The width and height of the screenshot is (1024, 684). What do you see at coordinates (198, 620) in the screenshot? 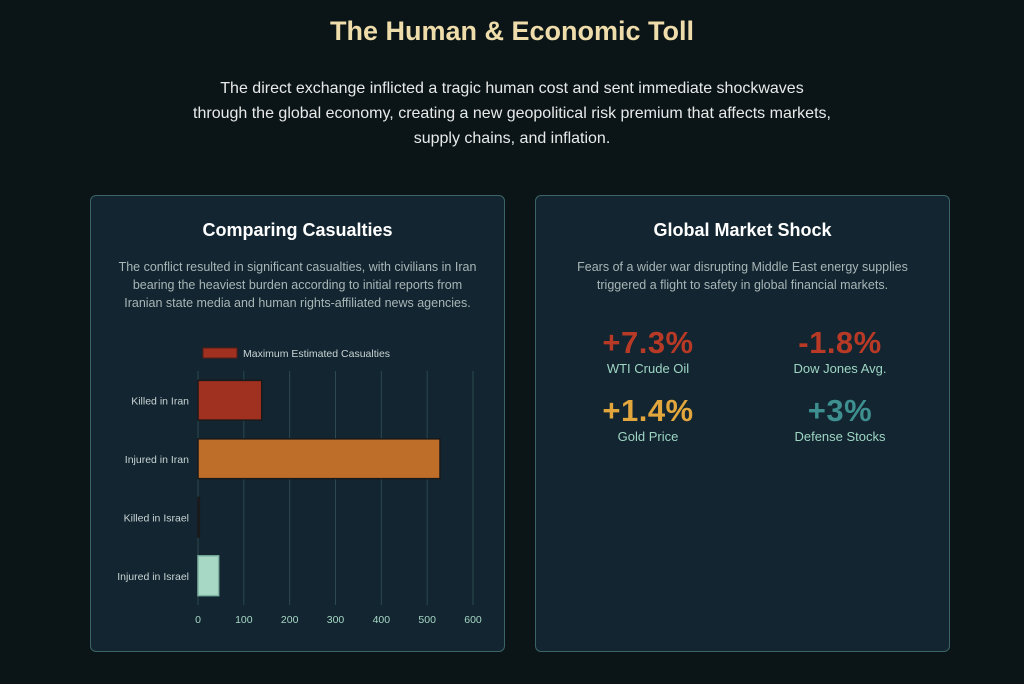
I see `x-tick-label: 0` at bounding box center [198, 620].